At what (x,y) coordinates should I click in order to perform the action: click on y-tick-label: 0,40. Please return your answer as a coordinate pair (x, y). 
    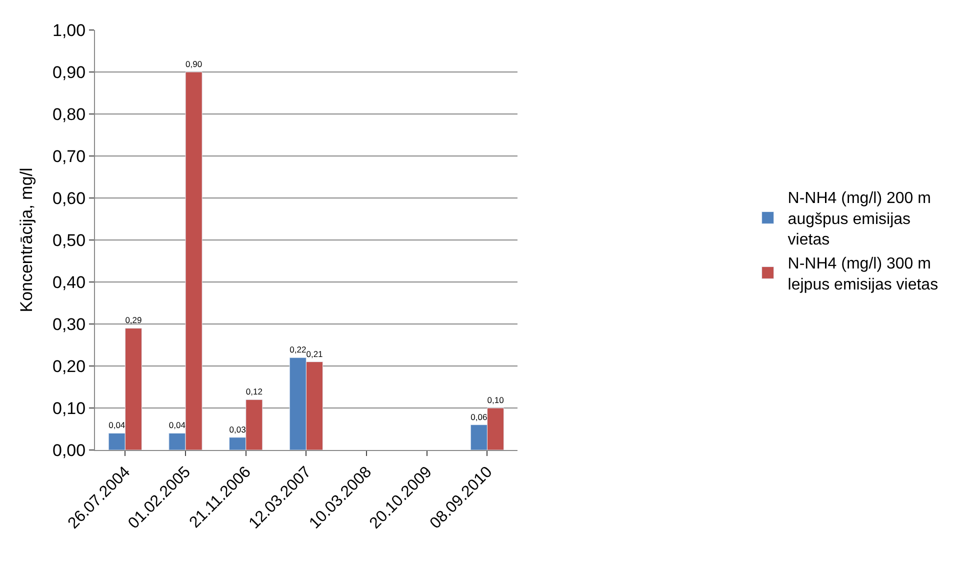
    Looking at the image, I should click on (69, 282).